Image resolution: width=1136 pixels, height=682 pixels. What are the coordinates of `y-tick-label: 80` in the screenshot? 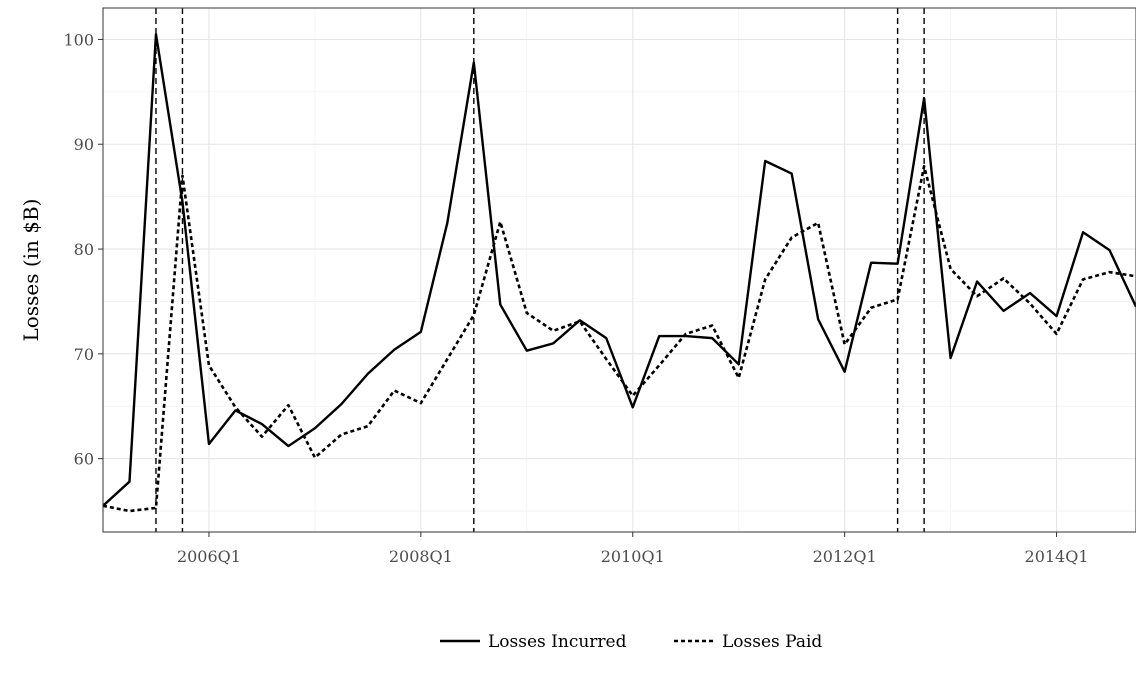 It's located at (84, 249).